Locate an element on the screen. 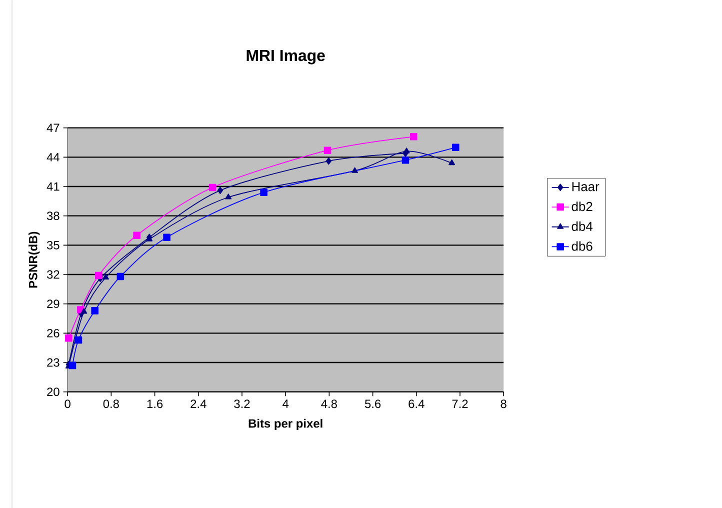 Image resolution: width=722 pixels, height=508 pixels. x-tick-label: 5.6 is located at coordinates (372, 403).